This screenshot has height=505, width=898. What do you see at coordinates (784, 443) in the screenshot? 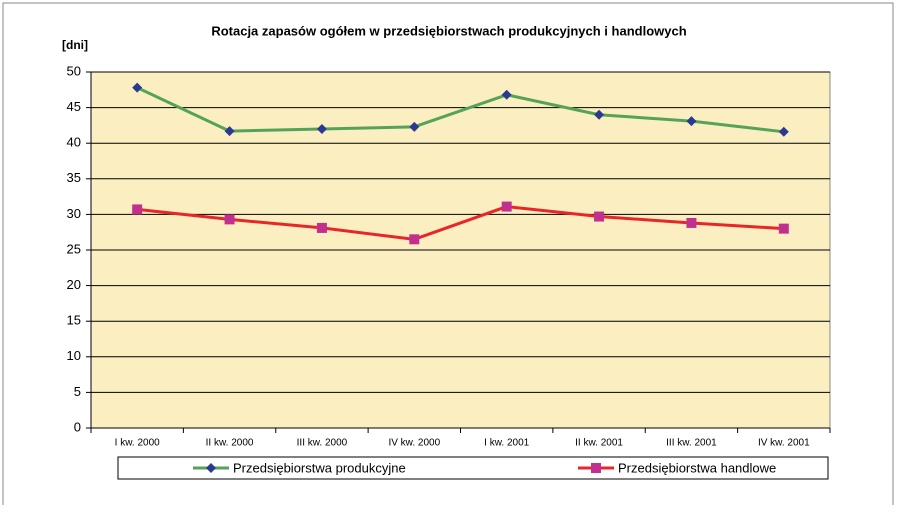
I see `x-tick-label: IV kw. 2001` at bounding box center [784, 443].